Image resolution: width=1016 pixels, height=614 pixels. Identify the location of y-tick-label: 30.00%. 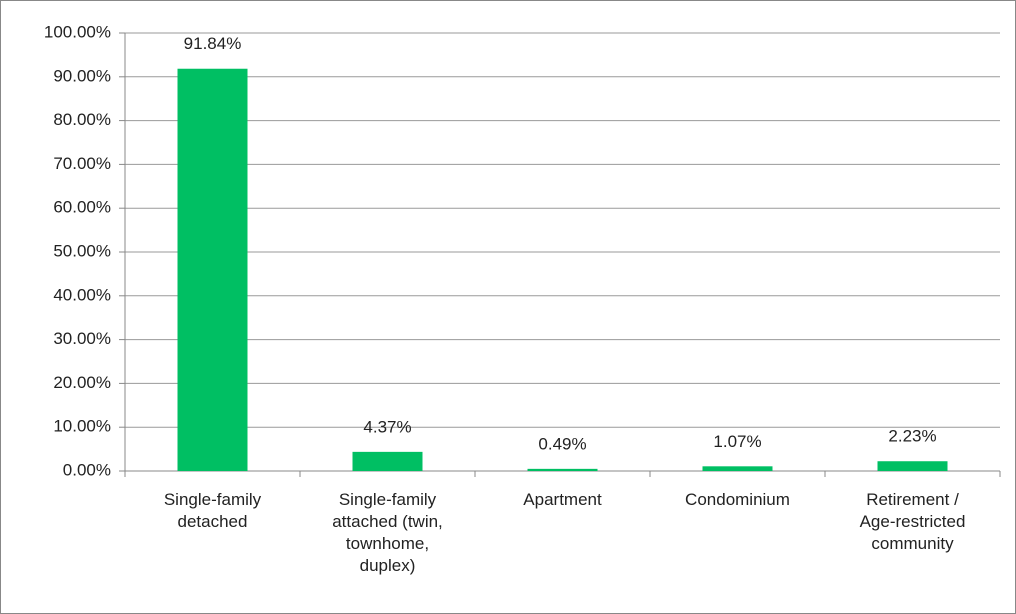
(82, 338).